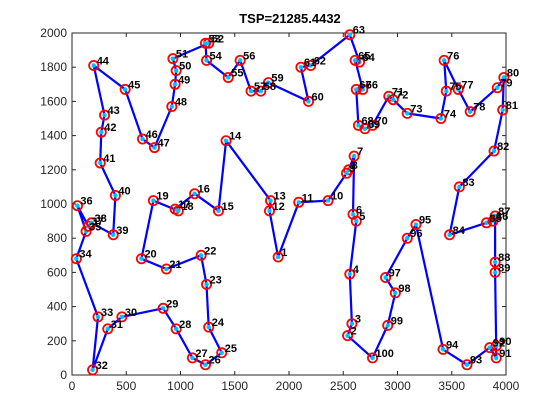 The height and width of the screenshot is (420, 560). What do you see at coordinates (506, 386) in the screenshot?
I see `x-tick-label: 4000` at bounding box center [506, 386].